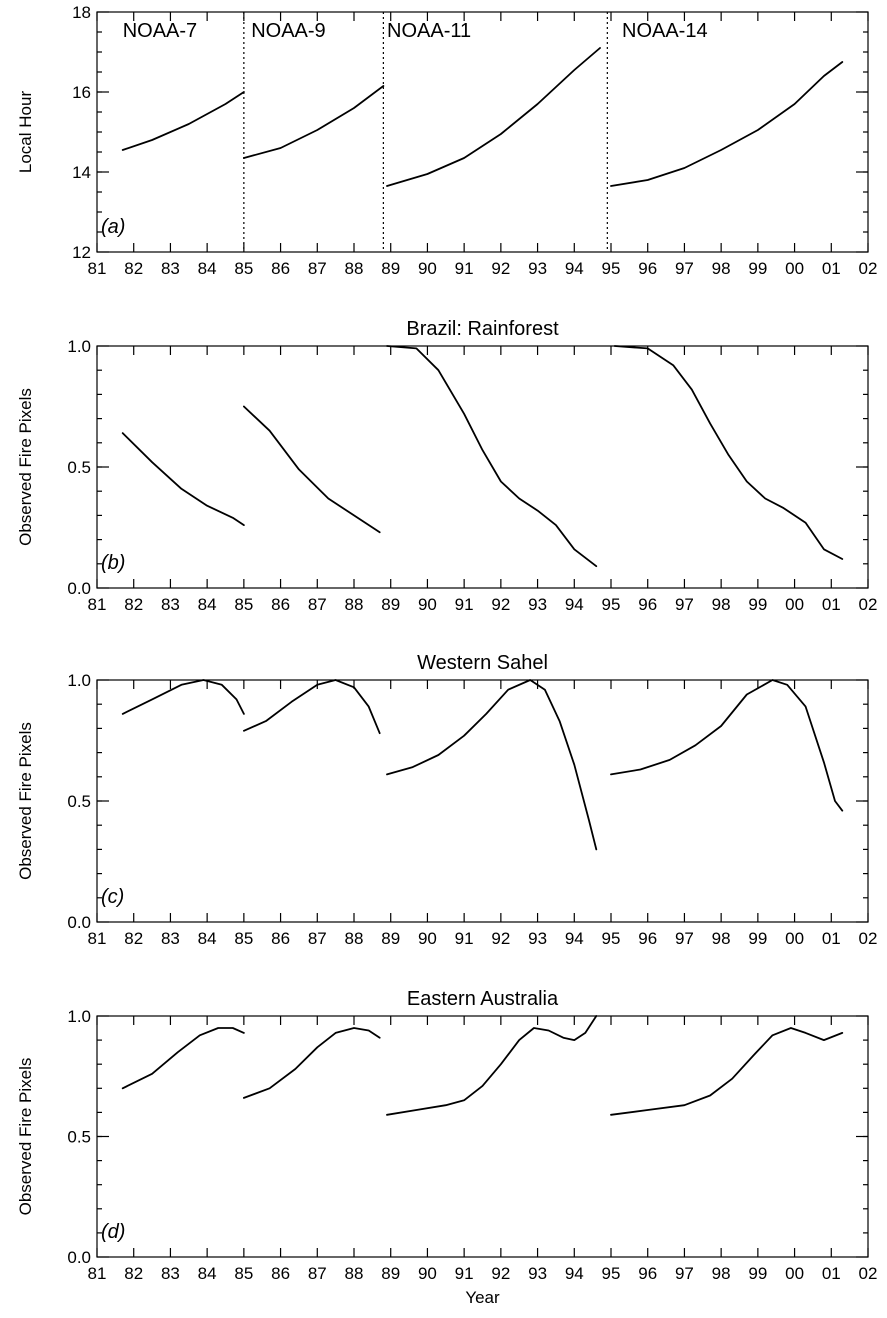  I want to click on y-axis-label: Local Hour, so click(25, 132).